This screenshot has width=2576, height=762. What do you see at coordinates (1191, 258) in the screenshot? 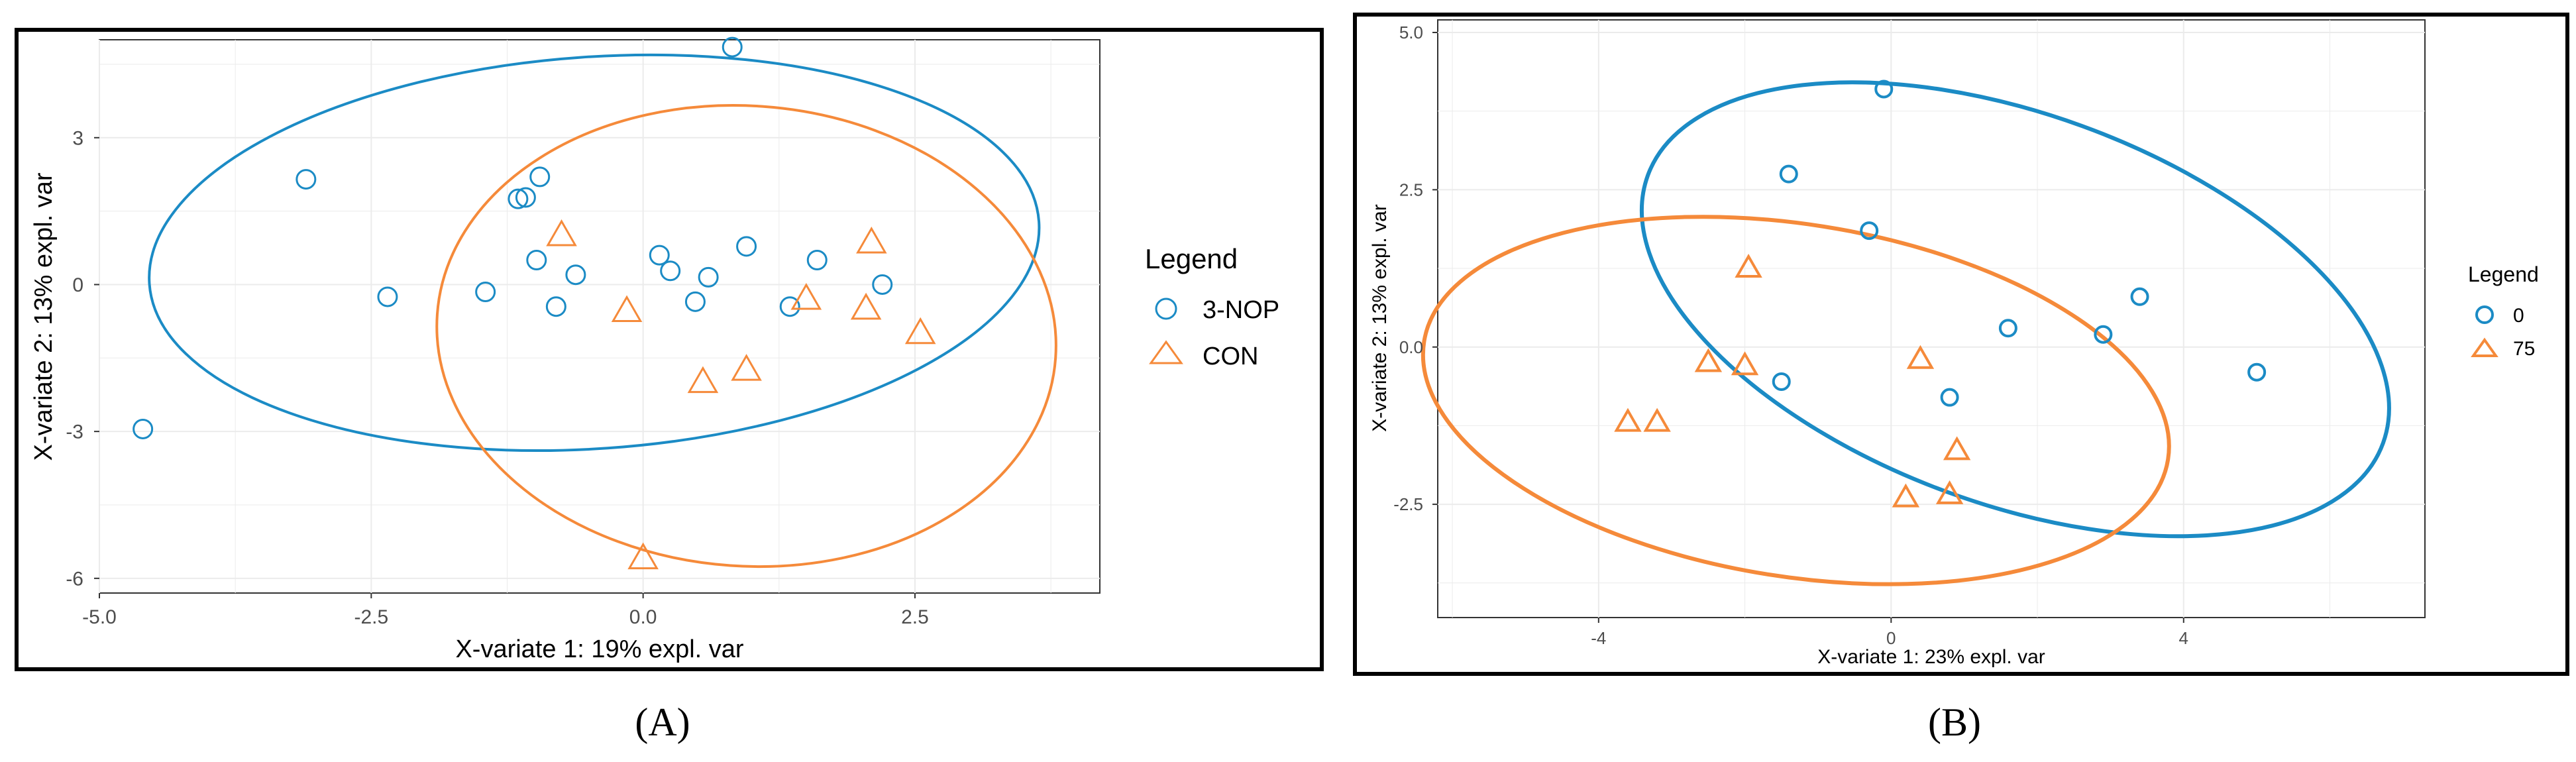
I see `panel-a-legend-title: Legend` at bounding box center [1191, 258].